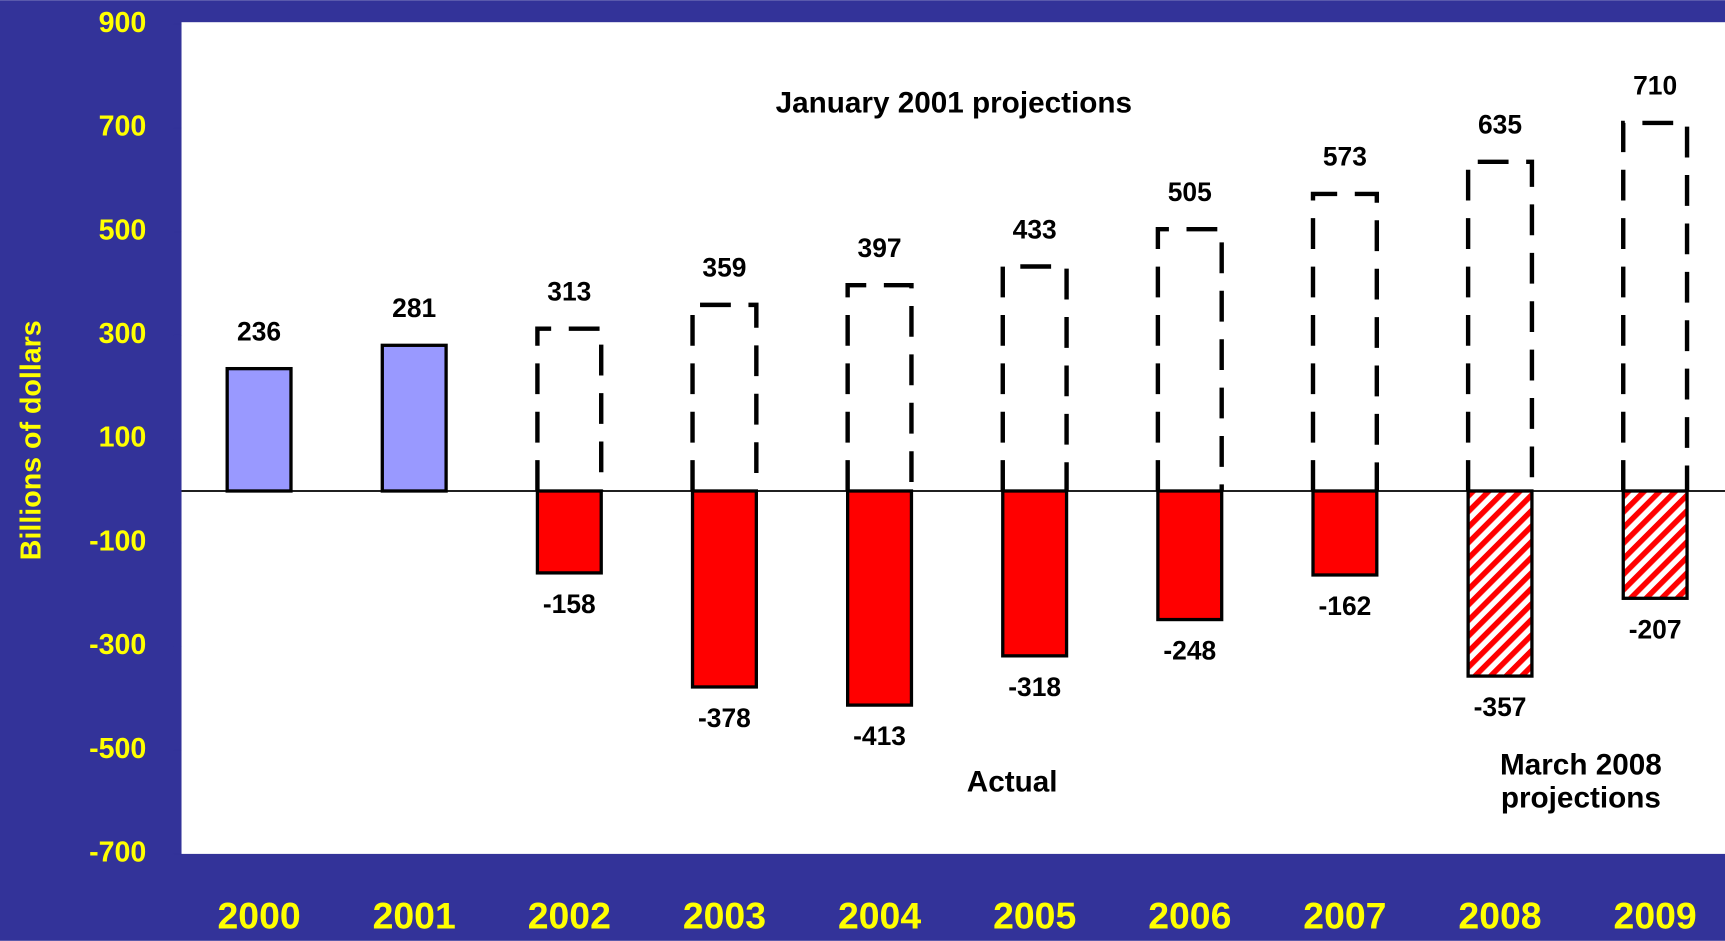 This screenshot has width=1725, height=941. I want to click on x-tick-label: 2003, so click(724, 916).